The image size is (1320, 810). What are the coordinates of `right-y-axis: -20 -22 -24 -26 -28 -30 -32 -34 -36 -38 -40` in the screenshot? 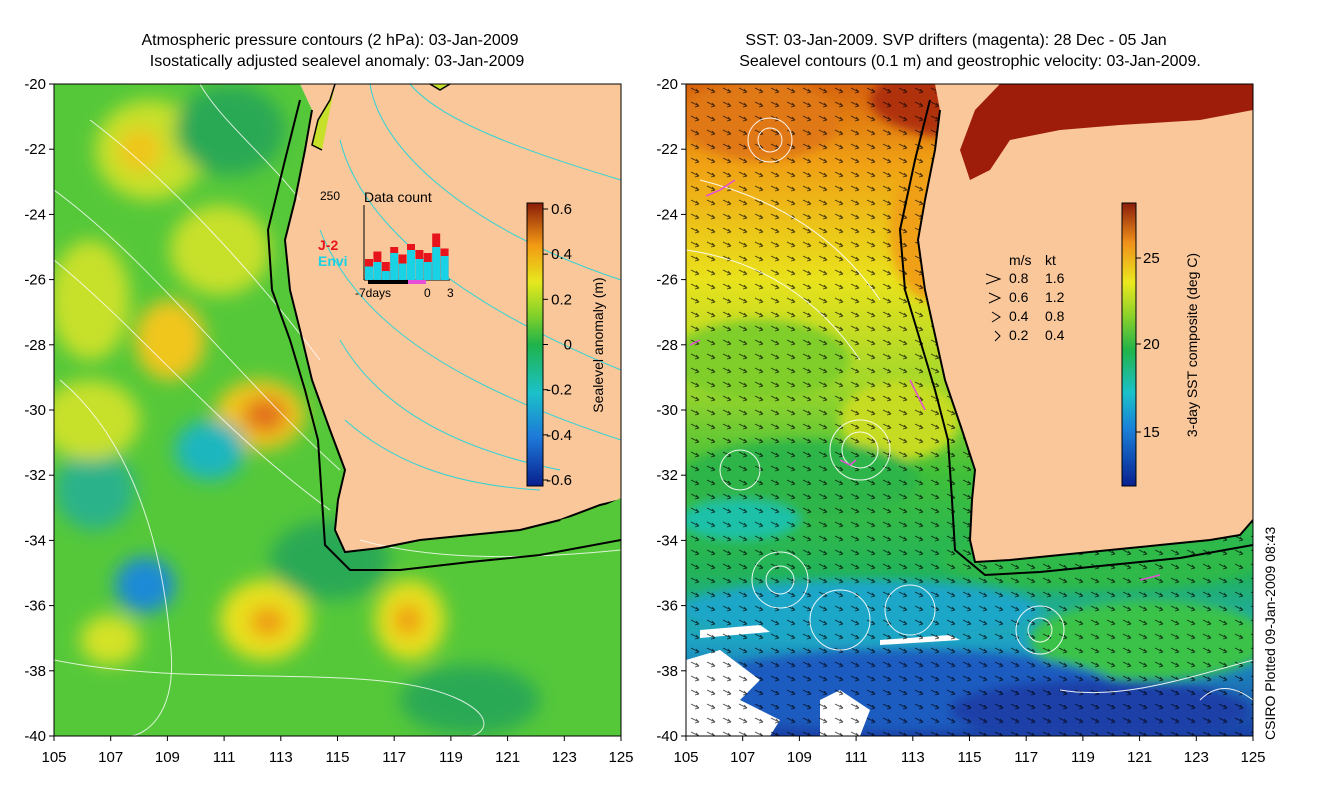 It's located at (671, 410).